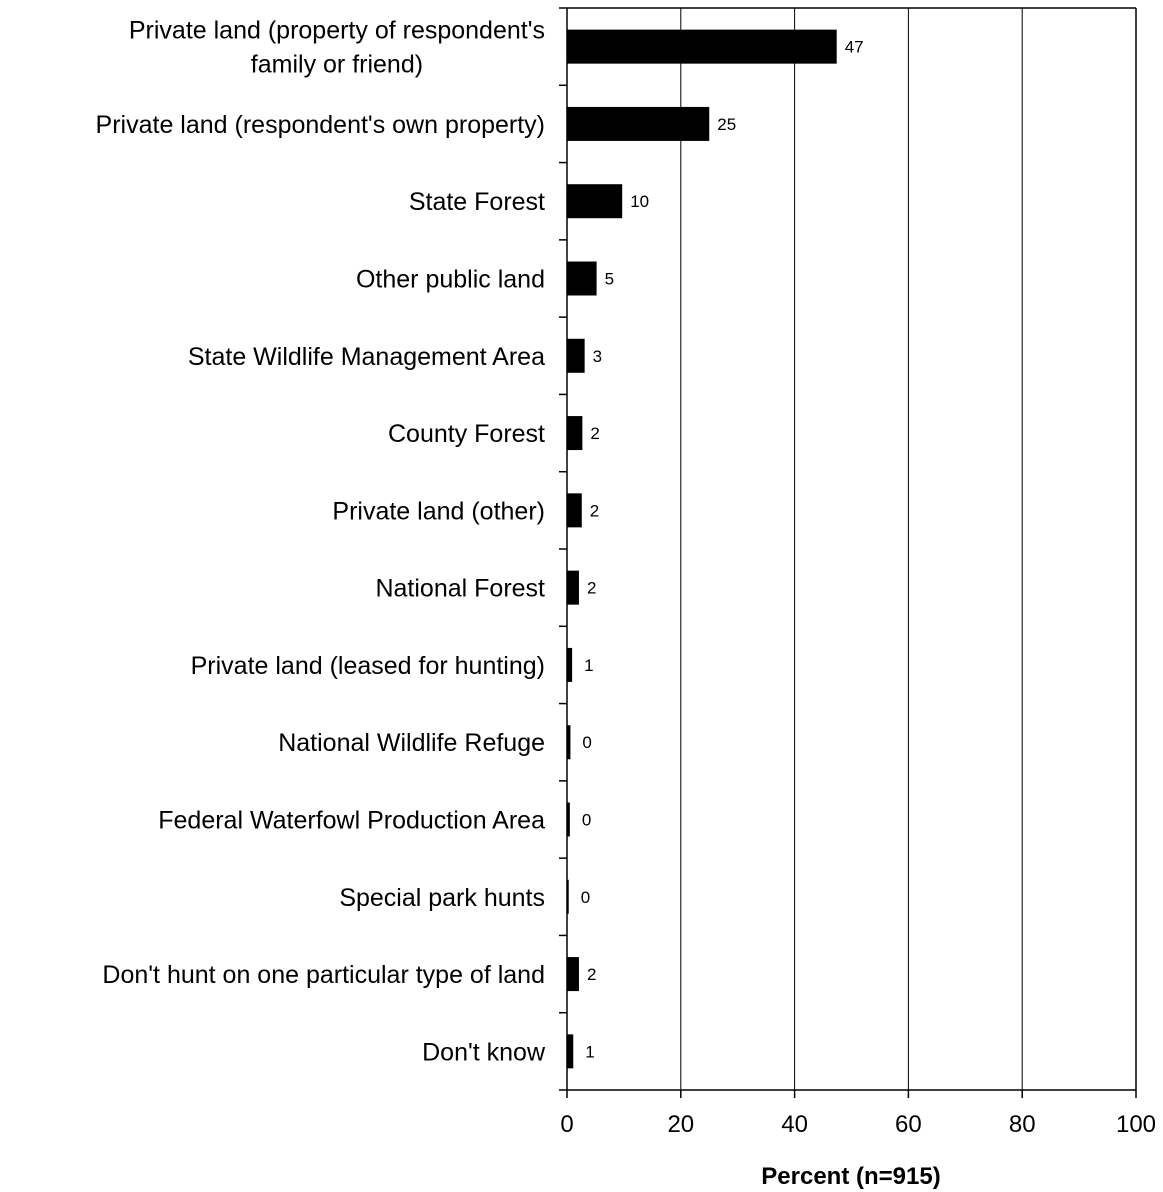 The image size is (1163, 1192). I want to click on data-label: 3, so click(597, 356).